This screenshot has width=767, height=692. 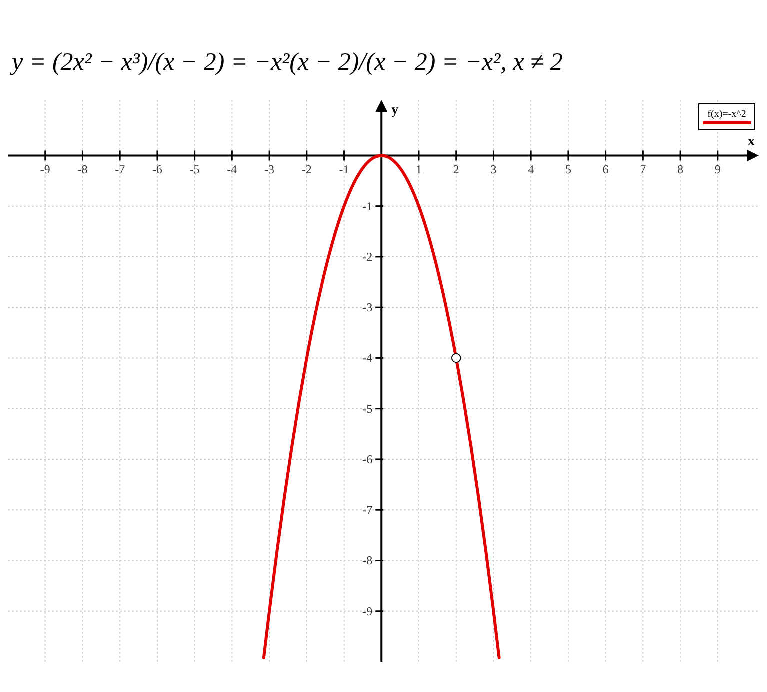 What do you see at coordinates (367, 358) in the screenshot?
I see `y-tick-label: -4` at bounding box center [367, 358].